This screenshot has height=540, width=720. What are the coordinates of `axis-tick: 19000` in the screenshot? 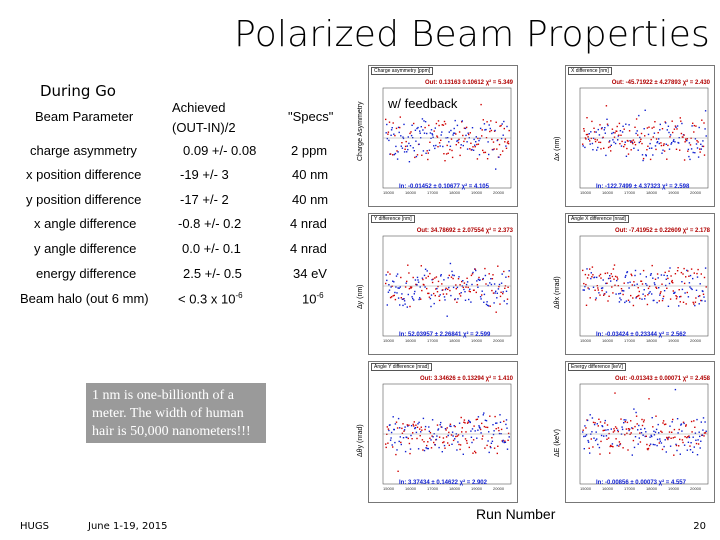 It's located at (477, 192).